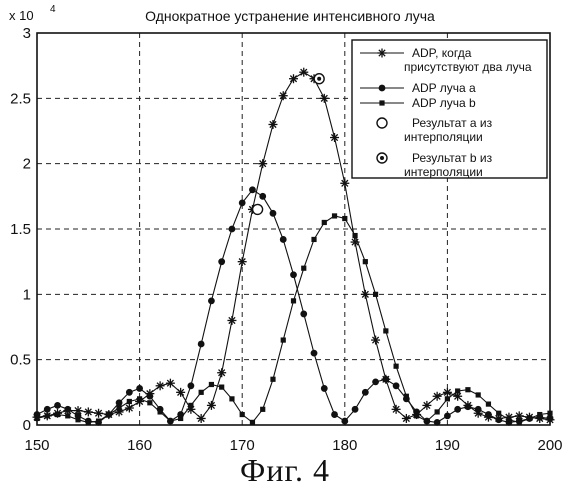 This screenshot has width=570, height=504. What do you see at coordinates (285, 470) in the screenshot?
I see `figure-caption: Фиг. 4` at bounding box center [285, 470].